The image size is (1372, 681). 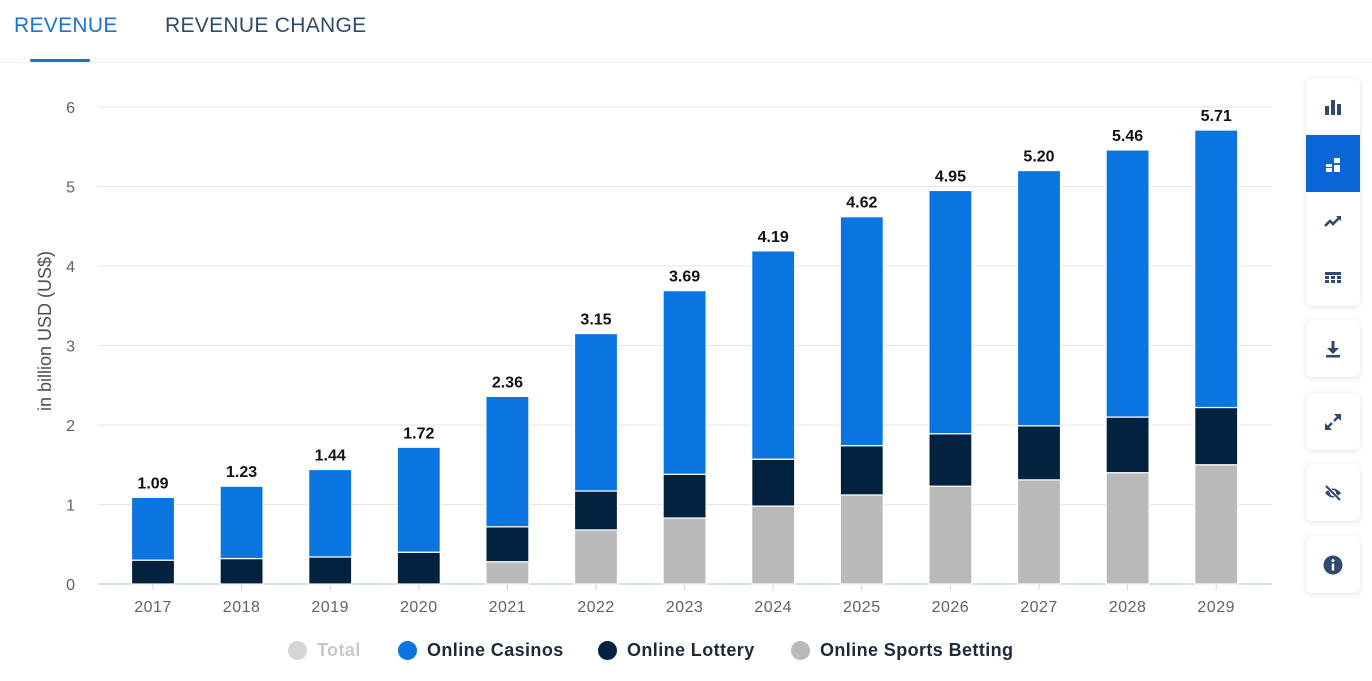 I want to click on bar-online-sports-betting-2029, so click(x=1216, y=524).